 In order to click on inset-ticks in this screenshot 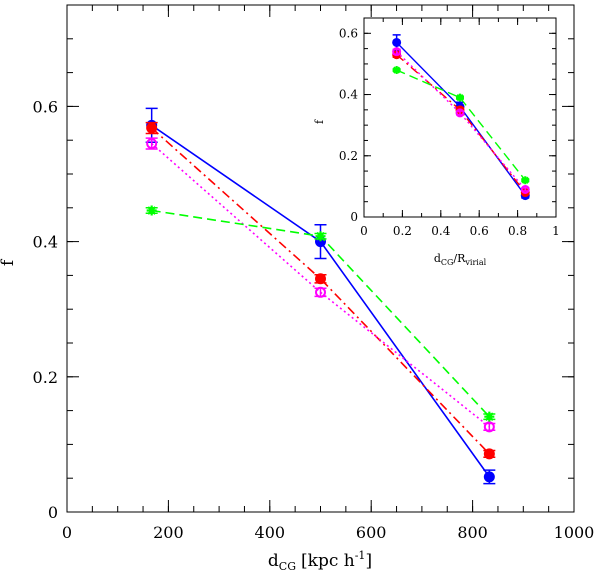, I will do `click(460, 117)`.